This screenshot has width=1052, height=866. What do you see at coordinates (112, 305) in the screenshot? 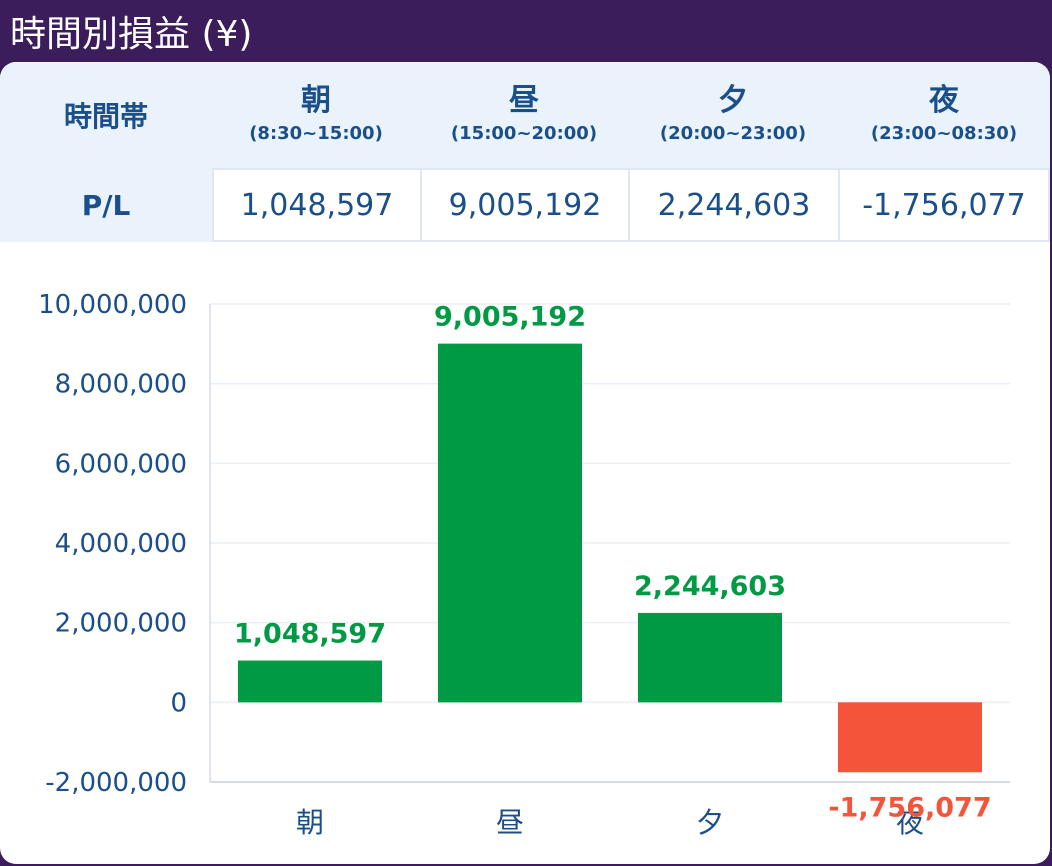
I see `y-tick-label: 10,000,000` at bounding box center [112, 305].